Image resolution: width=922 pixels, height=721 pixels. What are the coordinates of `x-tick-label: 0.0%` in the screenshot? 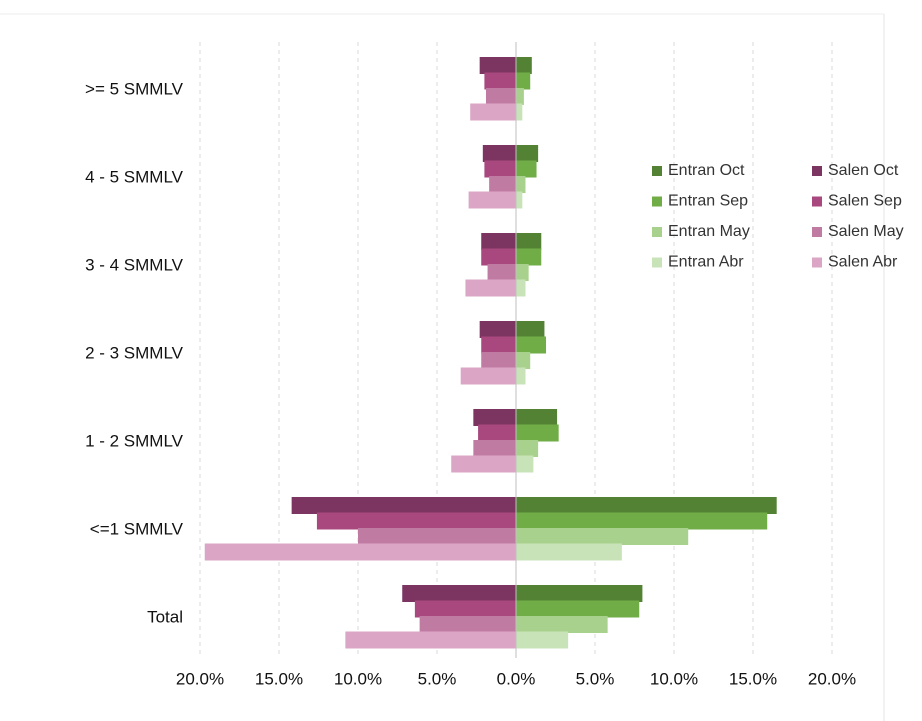 It's located at (516, 678).